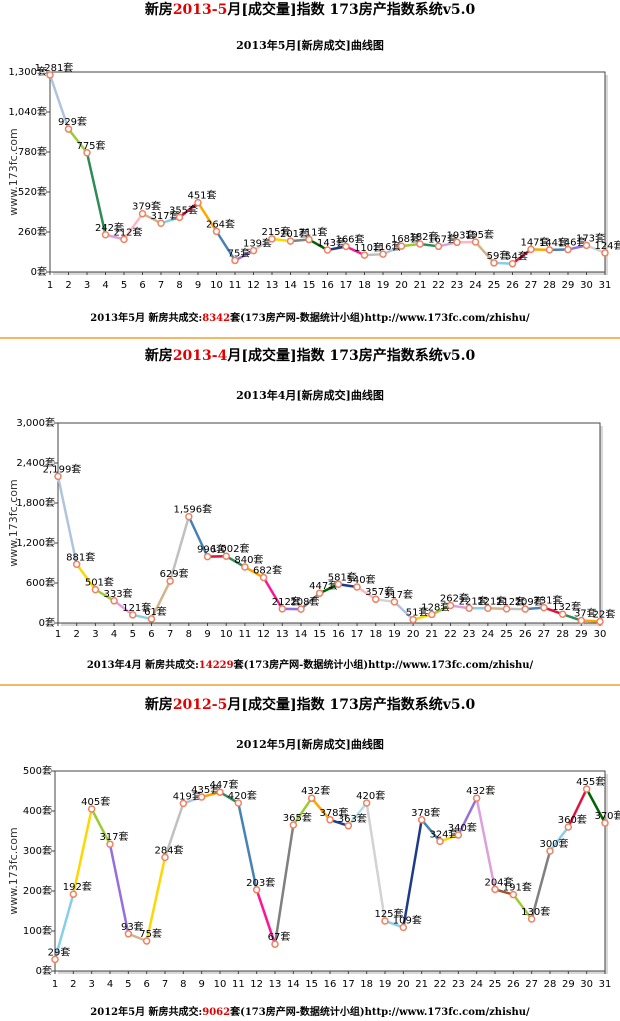 This screenshot has height=1021, width=620. What do you see at coordinates (368, 247) in the screenshot?
I see `value-label: 110套` at bounding box center [368, 247].